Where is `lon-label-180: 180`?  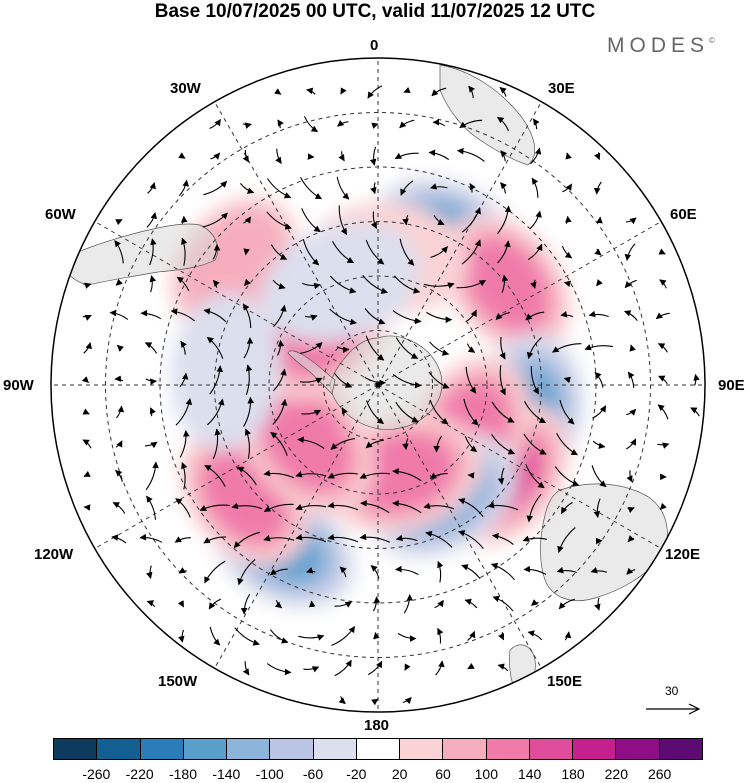
lon-label-180: 180 is located at coordinates (377, 725).